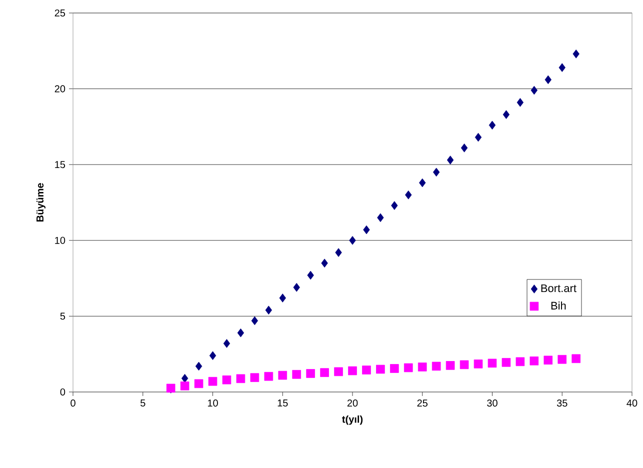 Image resolution: width=643 pixels, height=468 pixels. I want to click on x-tick-label: 20, so click(352, 403).